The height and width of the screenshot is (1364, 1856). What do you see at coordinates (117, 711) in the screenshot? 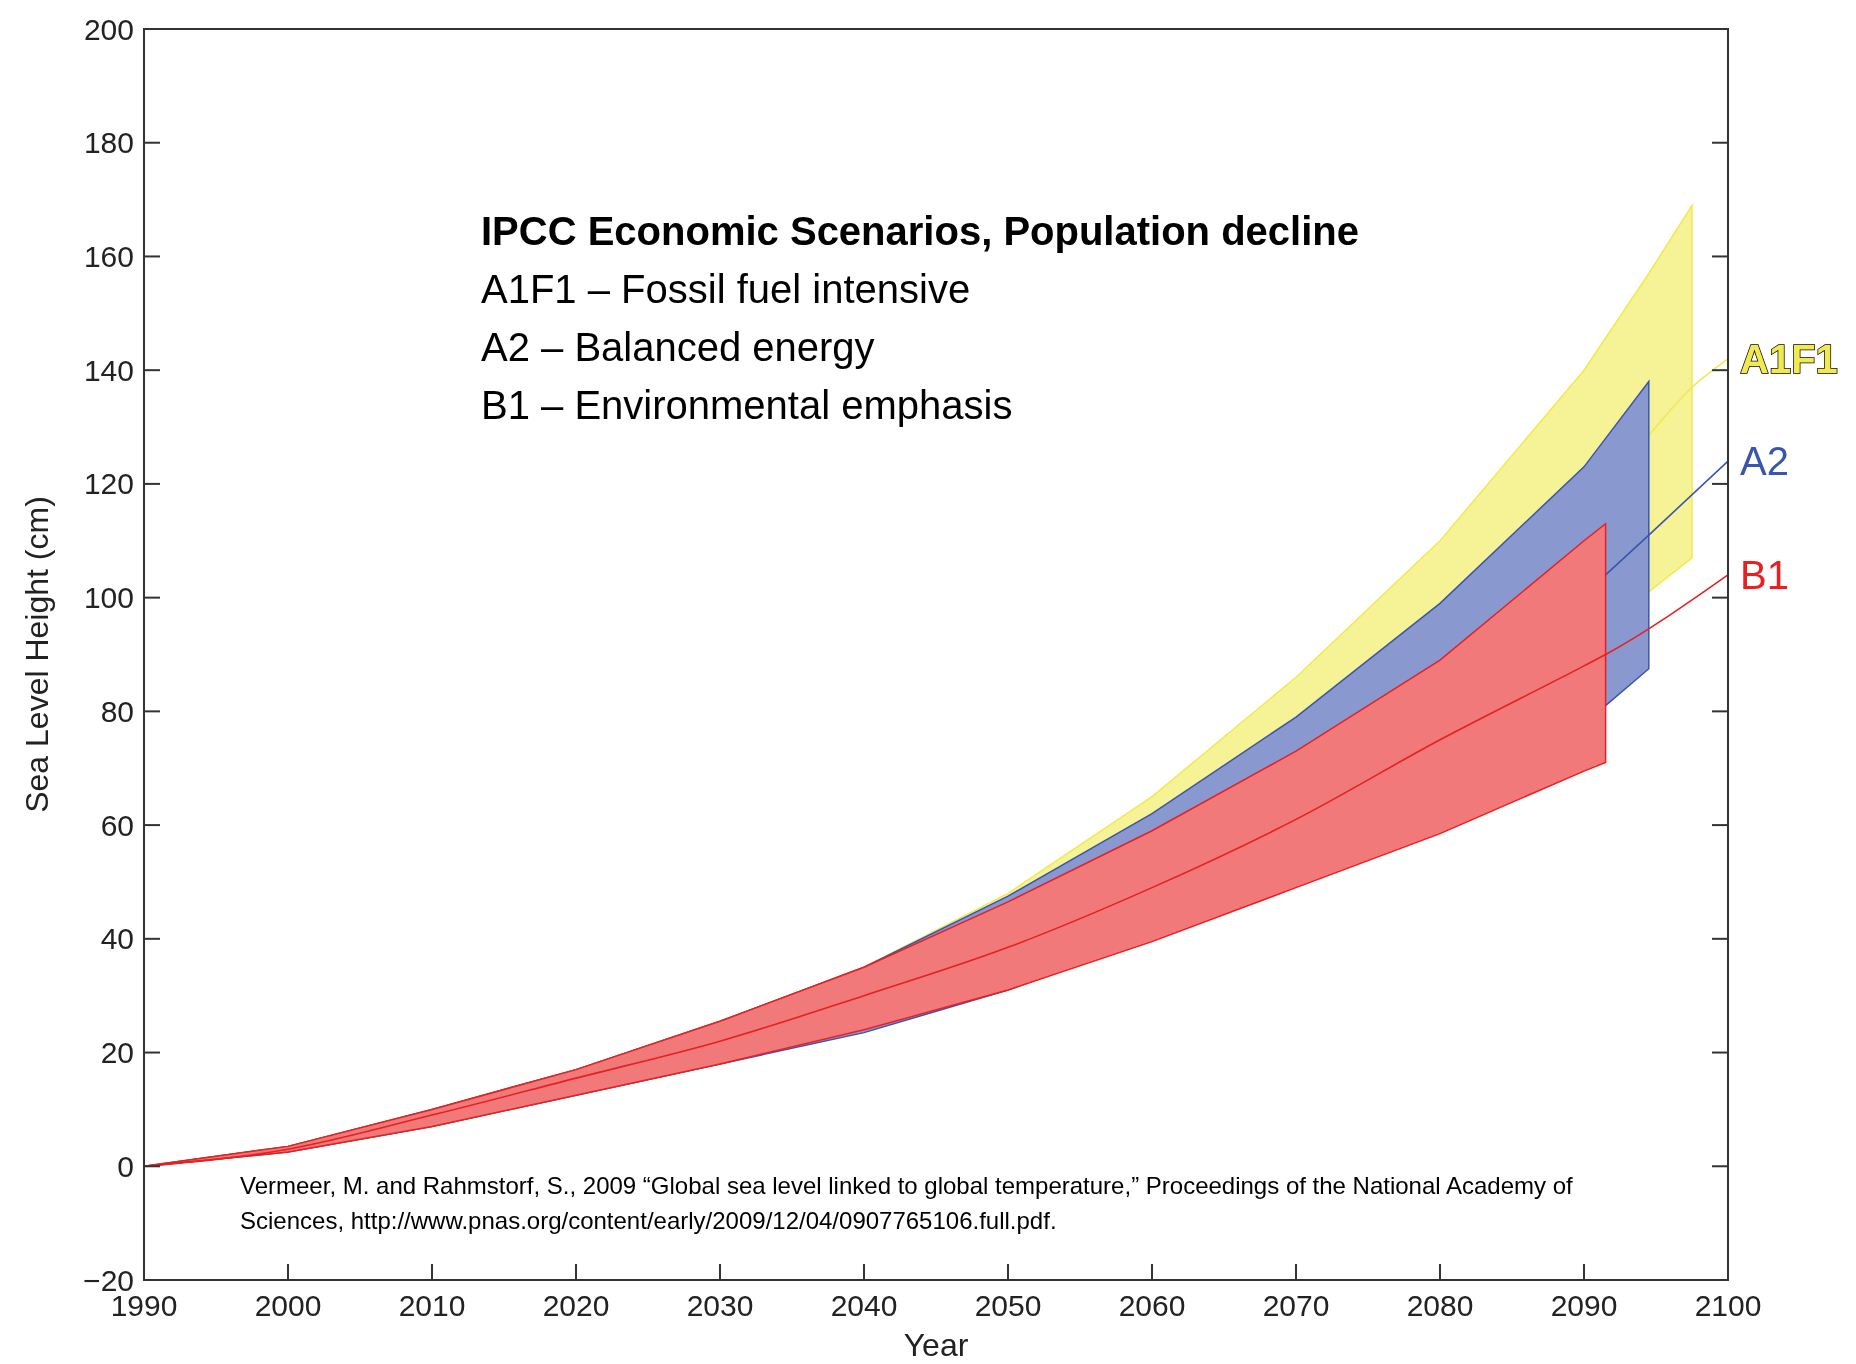
I see `y-tick-label: 80` at bounding box center [117, 711].